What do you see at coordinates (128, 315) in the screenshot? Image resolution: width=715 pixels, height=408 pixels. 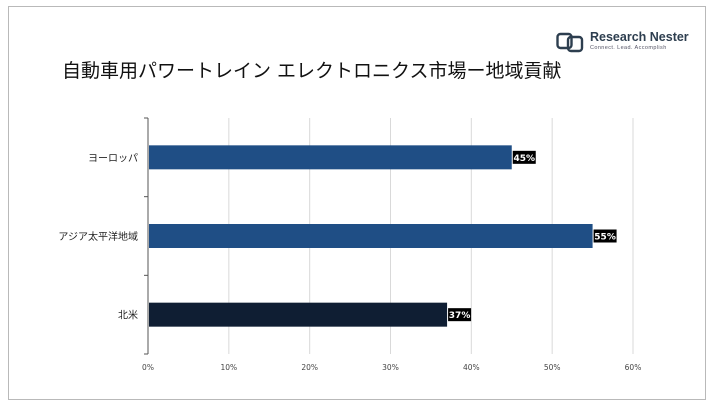 I see `category-label: 北米` at bounding box center [128, 315].